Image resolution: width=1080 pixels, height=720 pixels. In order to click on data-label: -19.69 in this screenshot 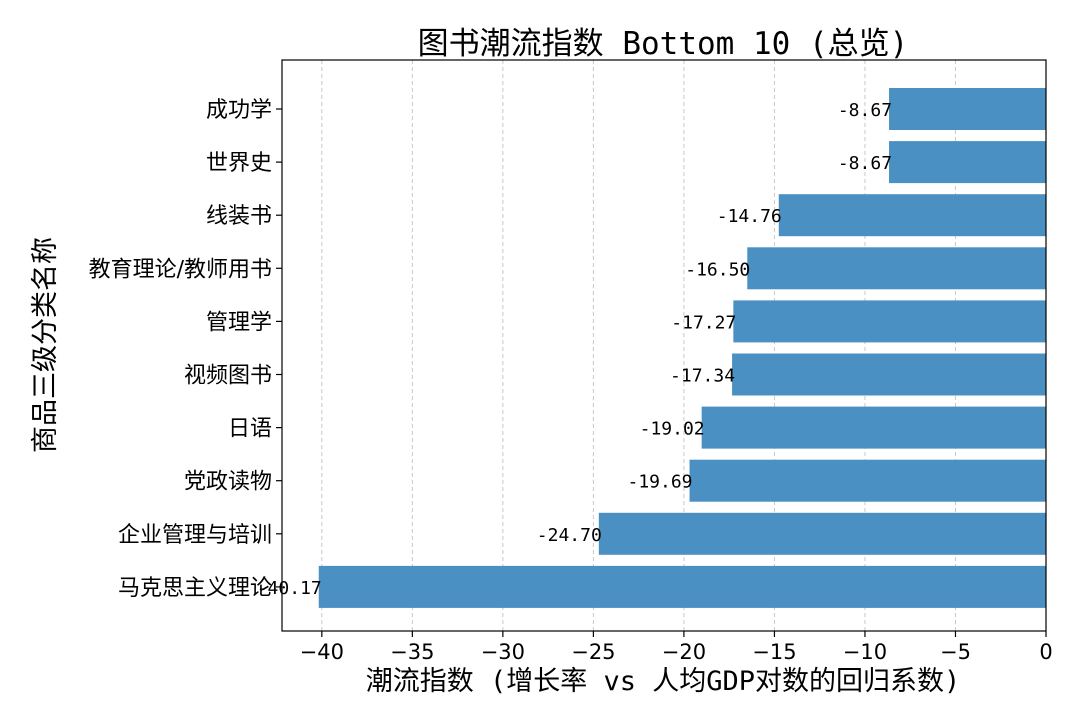, I will do `click(659, 482)`.